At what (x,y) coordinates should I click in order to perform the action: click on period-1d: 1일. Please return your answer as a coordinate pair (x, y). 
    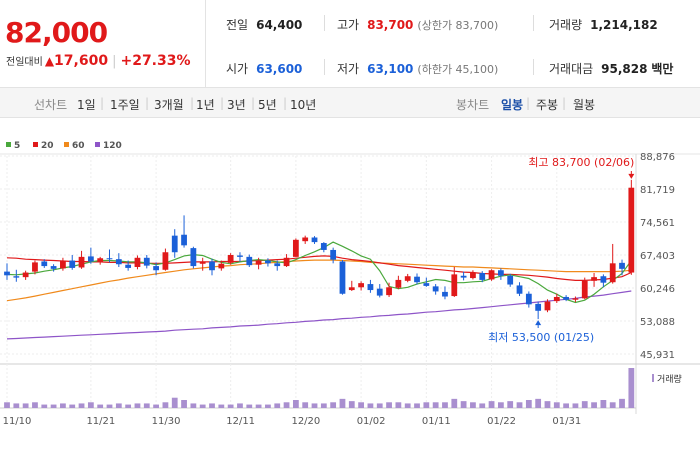
    Looking at the image, I should click on (86, 105).